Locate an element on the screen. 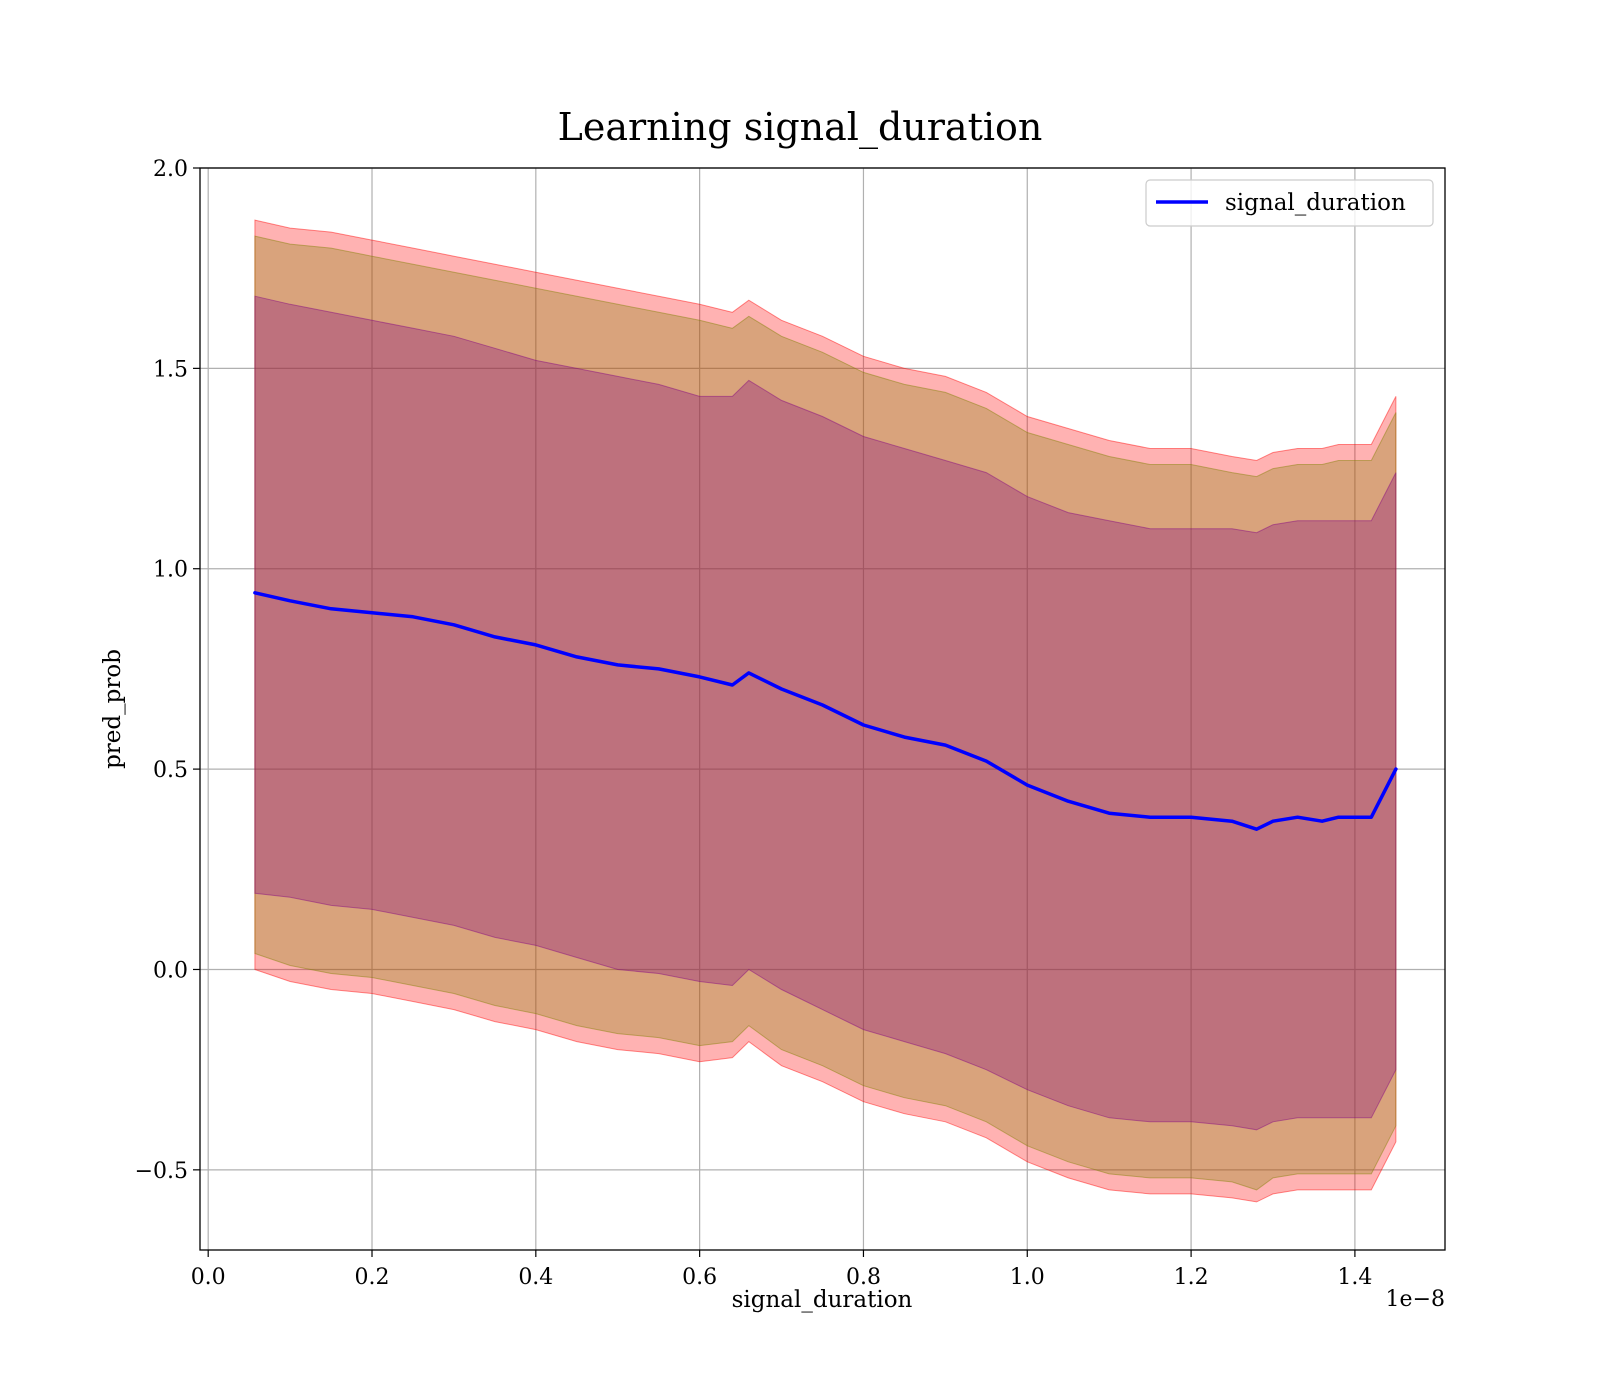  y-tick-label-5: 2.0 is located at coordinates (170, 169).